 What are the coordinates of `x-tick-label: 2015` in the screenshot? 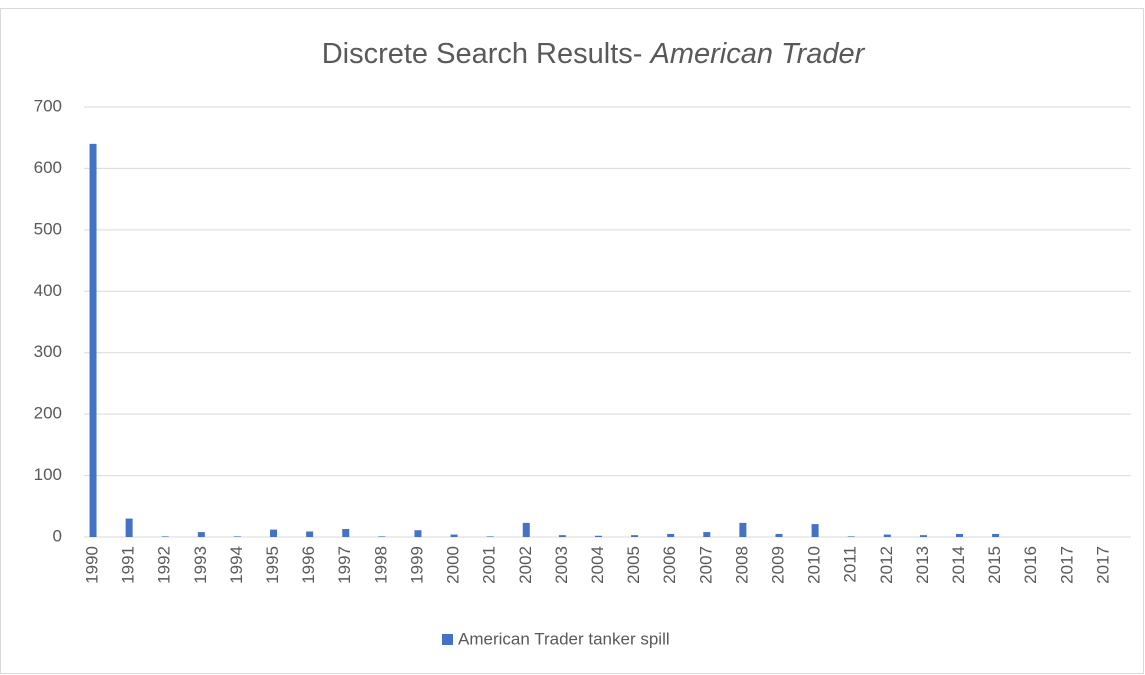 It's located at (994, 565).